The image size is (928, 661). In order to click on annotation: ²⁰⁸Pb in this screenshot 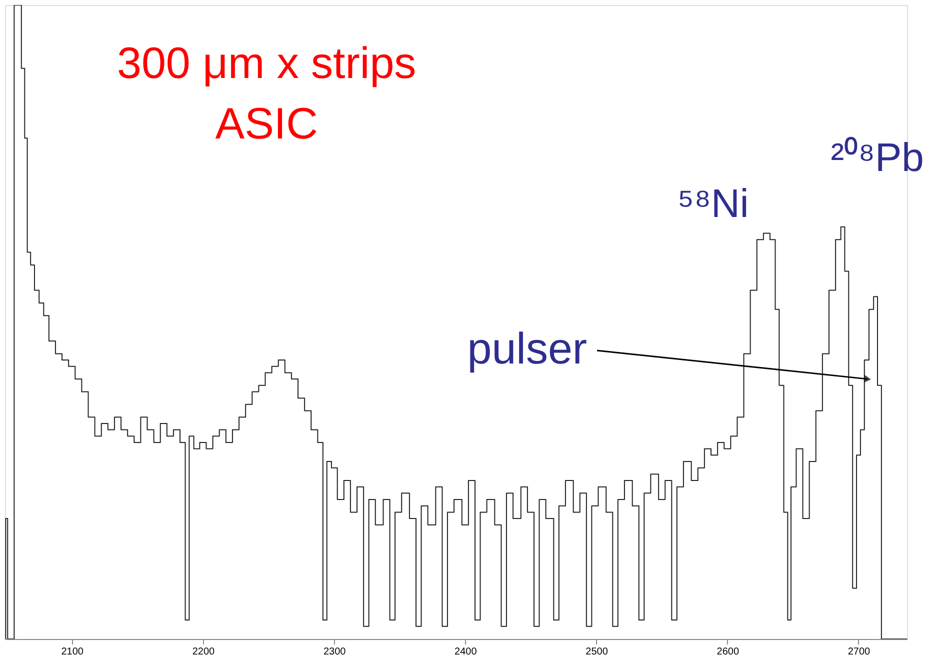, I will do `click(877, 158)`.